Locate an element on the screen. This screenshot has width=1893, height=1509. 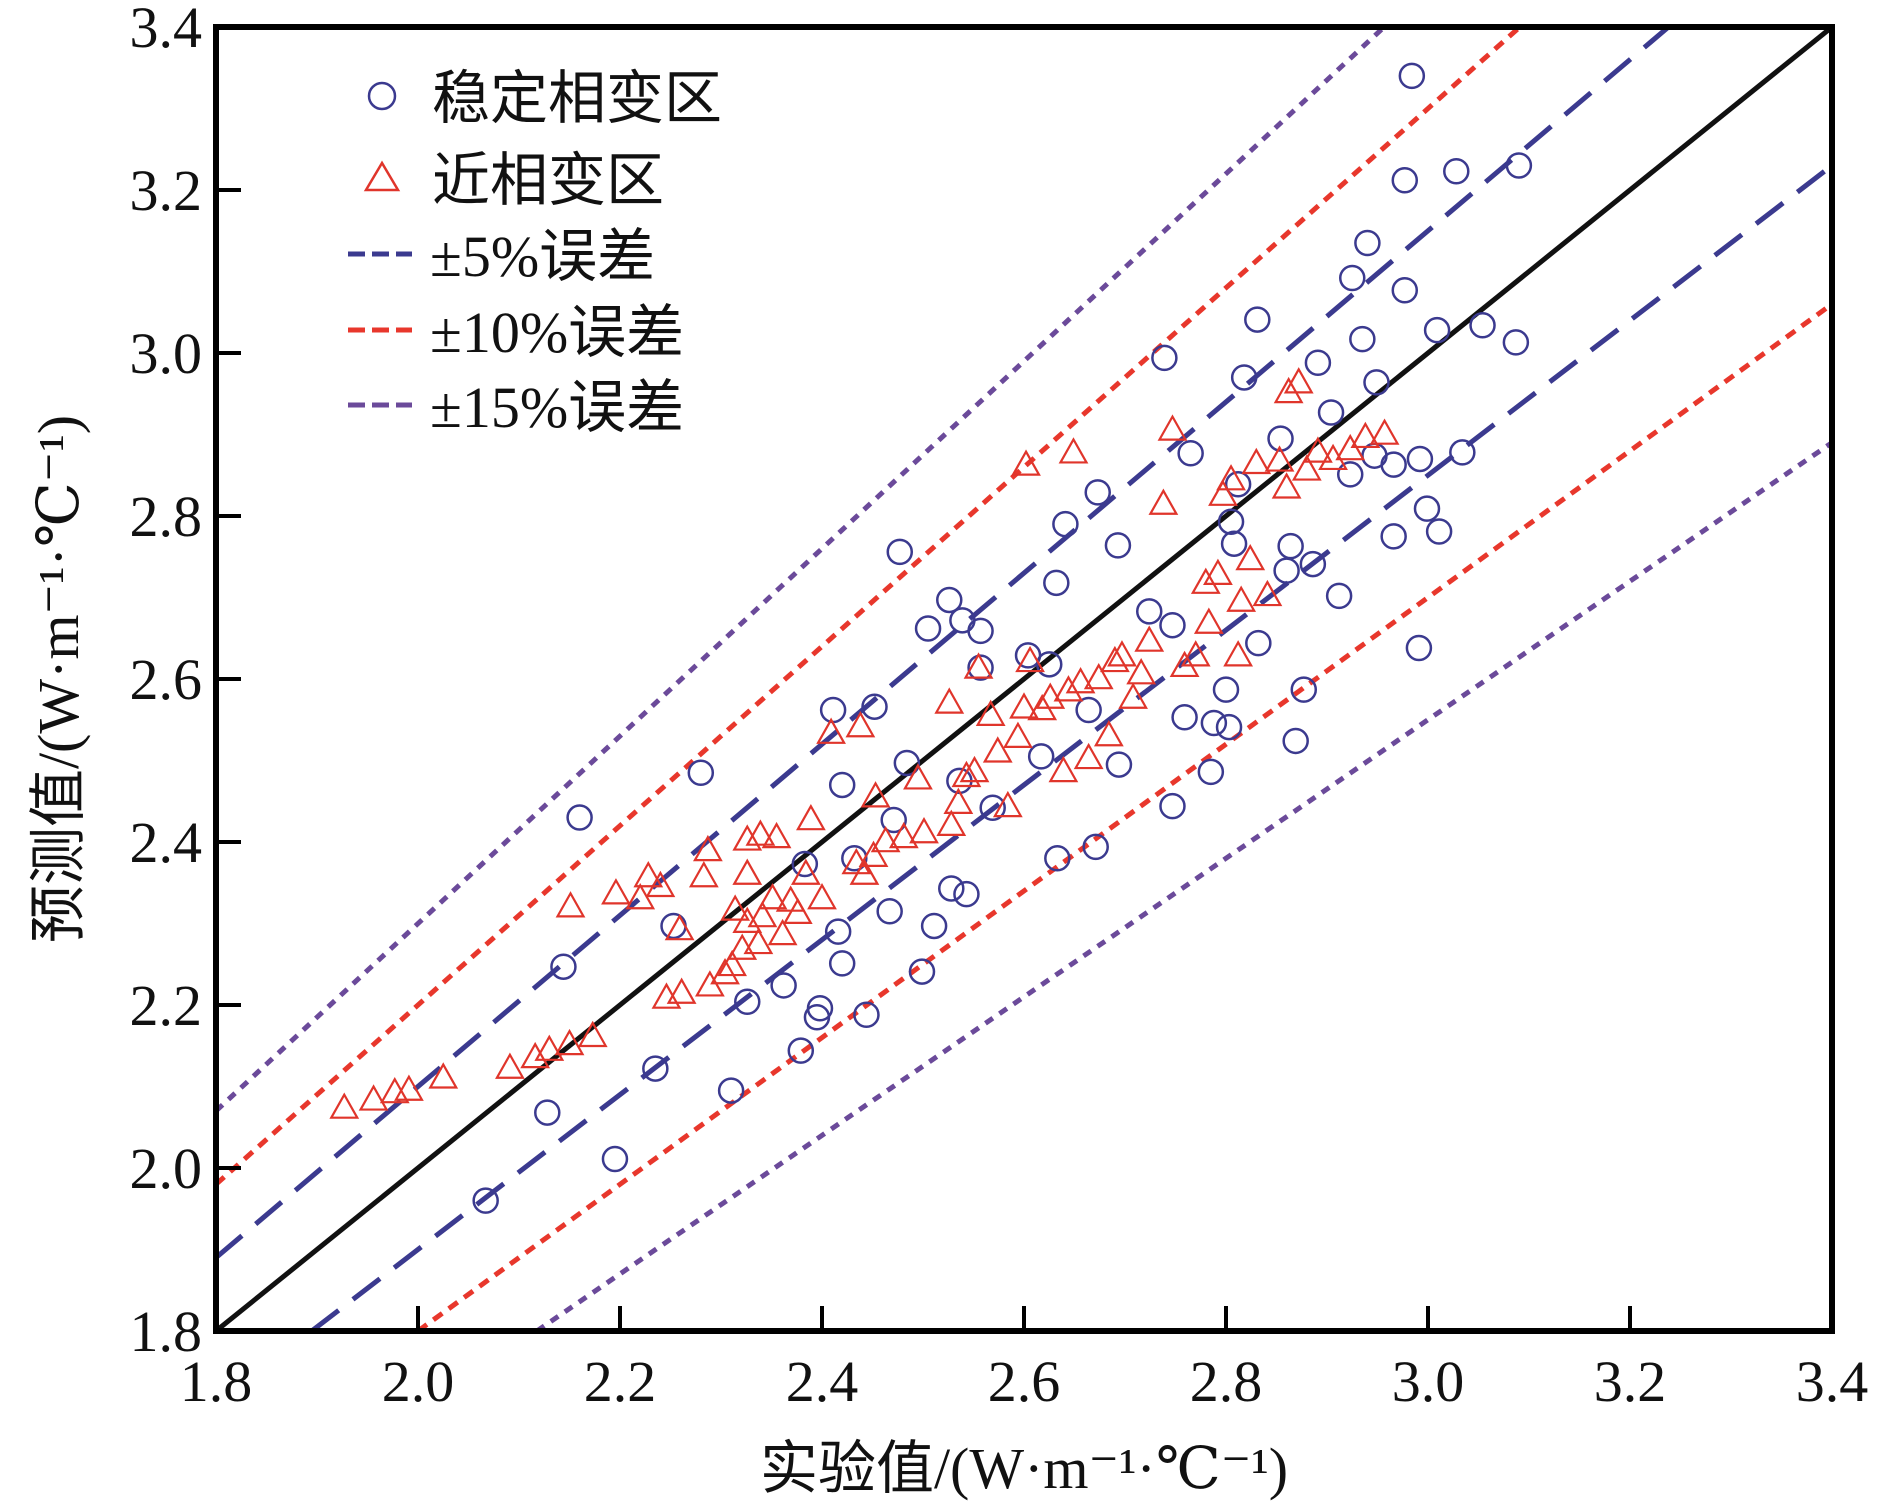
y-tick-label: 2.6 is located at coordinates (166, 679).